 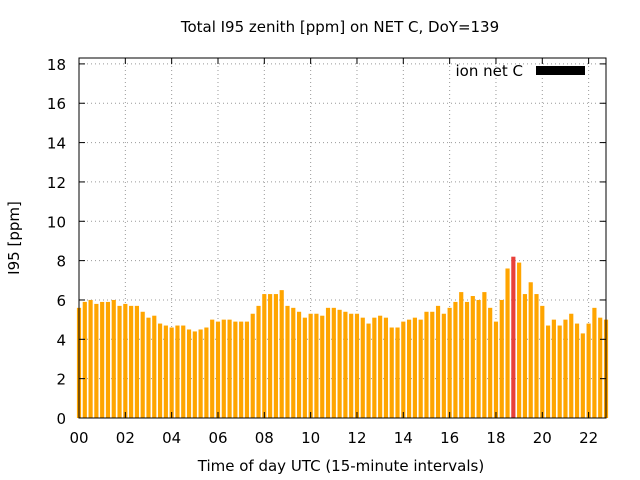 I want to click on chart-title: Total I95 zenith [ppm] on NET C, DoY=139, so click(x=339, y=27).